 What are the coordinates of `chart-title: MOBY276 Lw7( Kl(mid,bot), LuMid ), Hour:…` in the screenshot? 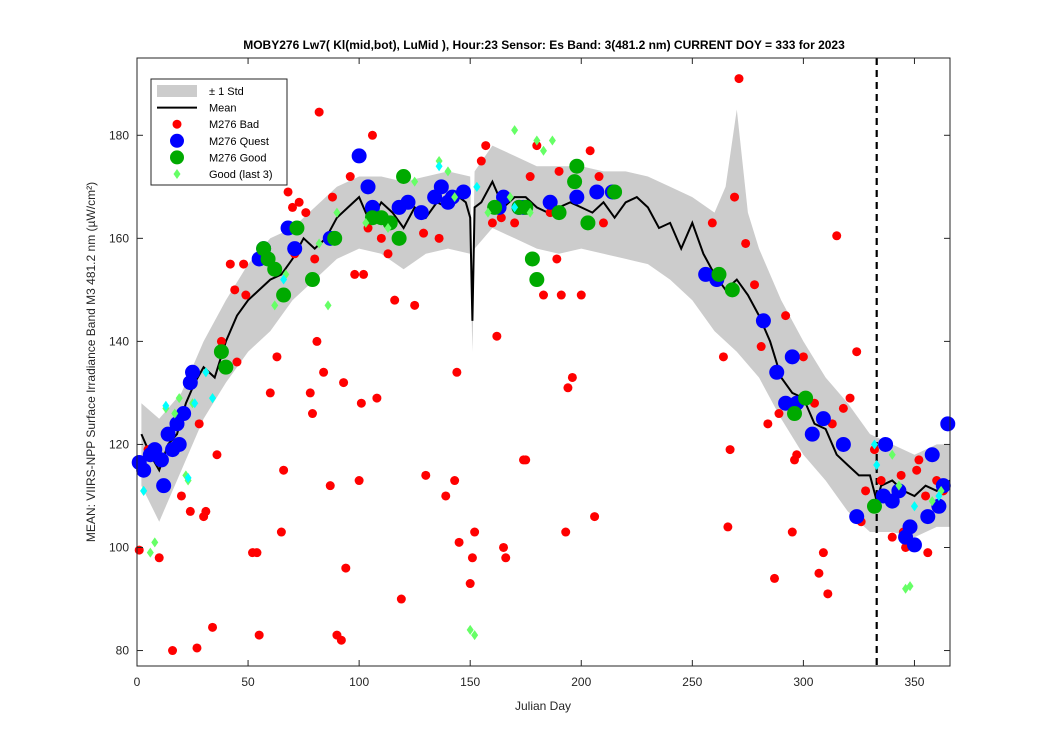 It's located at (544, 45).